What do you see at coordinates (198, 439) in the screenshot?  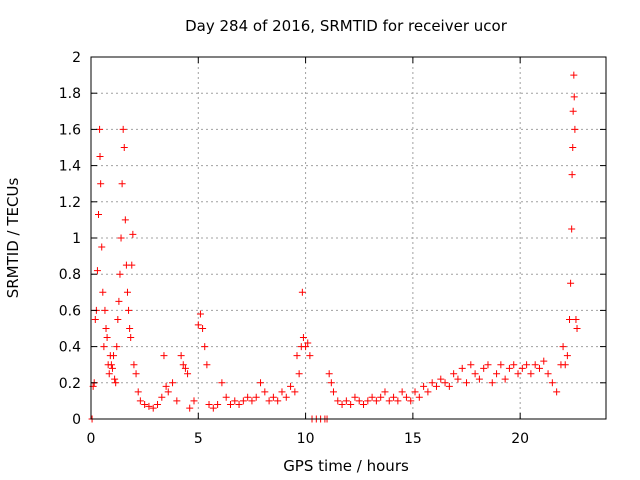 I see `x-tick-label: 5` at bounding box center [198, 439].